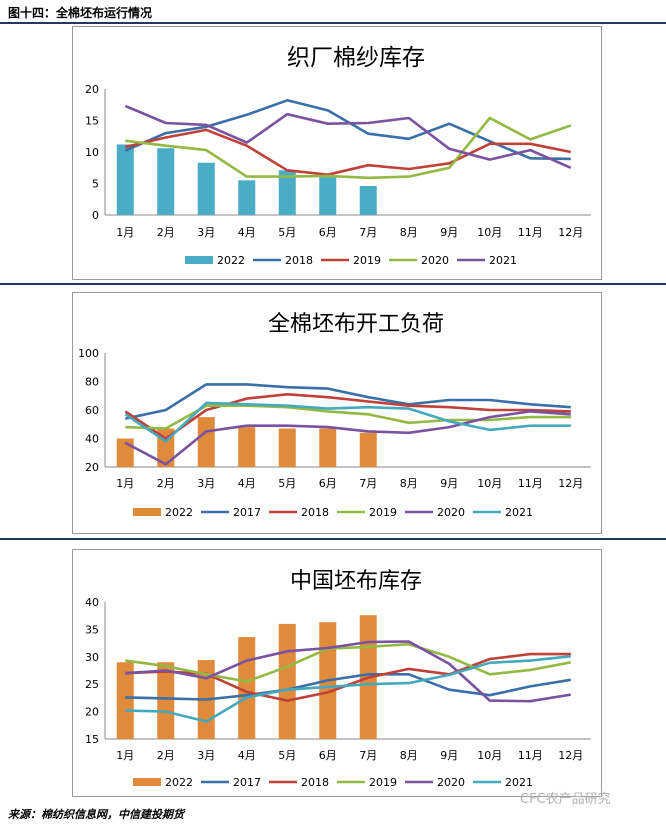 The width and height of the screenshot is (666, 824). Describe the element at coordinates (92, 629) in the screenshot. I see `y-tick-label: 35` at that location.